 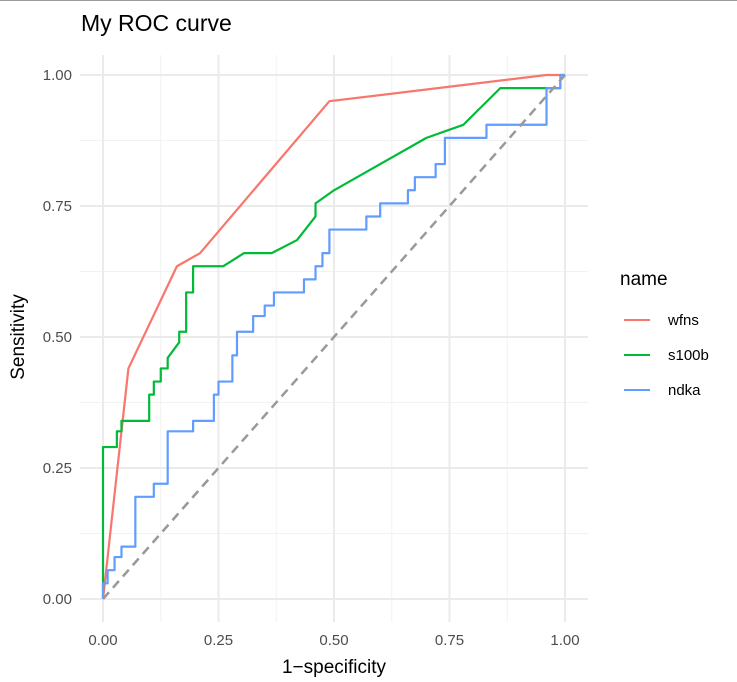 What do you see at coordinates (564, 640) in the screenshot?
I see `x-tick-label: 1.00` at bounding box center [564, 640].